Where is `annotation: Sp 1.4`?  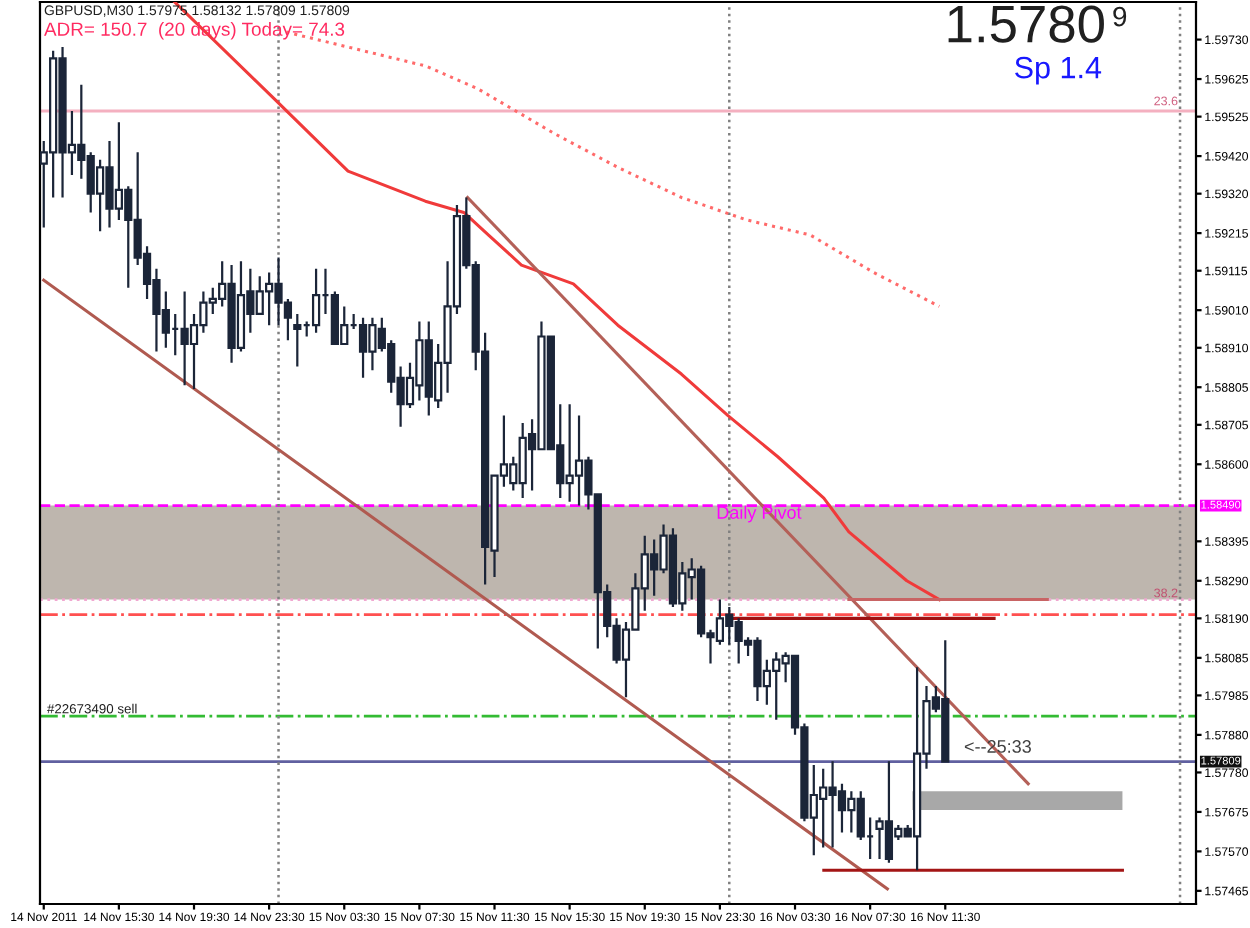
annotation: Sp 1.4 is located at coordinates (1058, 70).